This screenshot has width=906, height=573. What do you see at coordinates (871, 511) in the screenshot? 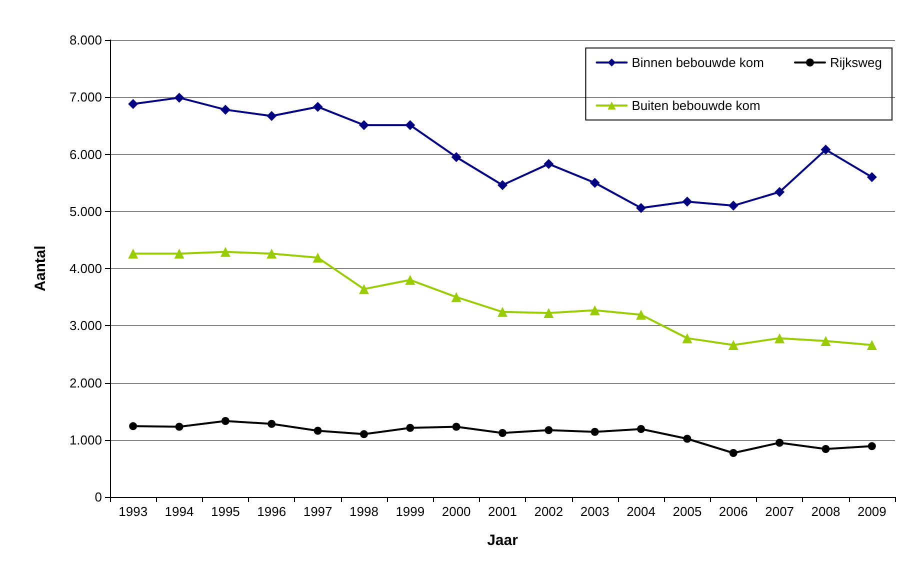
I see `x-tick-label: 2009` at bounding box center [871, 511].